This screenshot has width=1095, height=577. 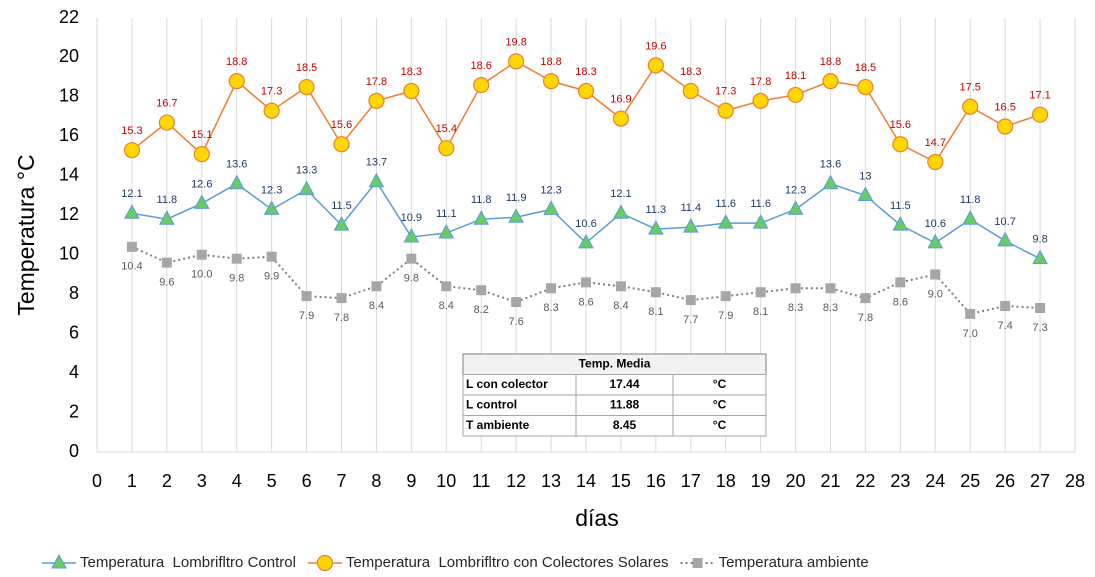 I want to click on data-label: 17.5, so click(x=970, y=88).